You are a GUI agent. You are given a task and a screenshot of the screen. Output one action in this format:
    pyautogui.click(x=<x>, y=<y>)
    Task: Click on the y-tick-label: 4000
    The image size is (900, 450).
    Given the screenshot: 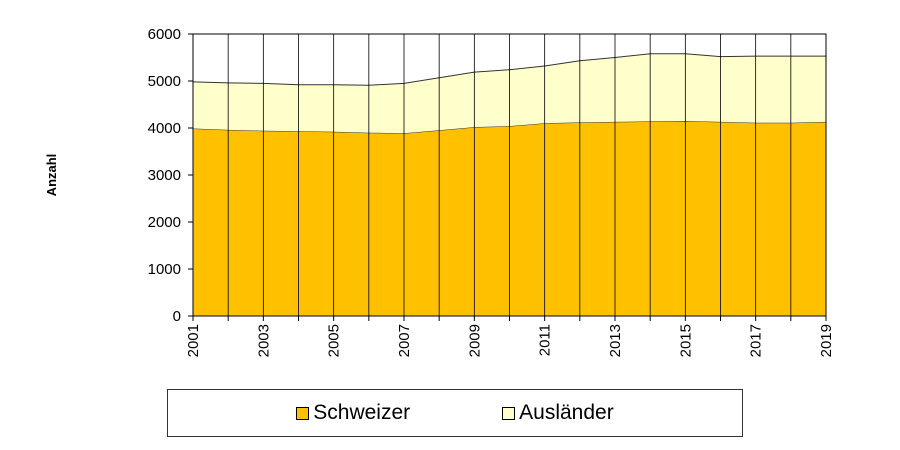 What is the action you would take?
    pyautogui.click(x=164, y=128)
    